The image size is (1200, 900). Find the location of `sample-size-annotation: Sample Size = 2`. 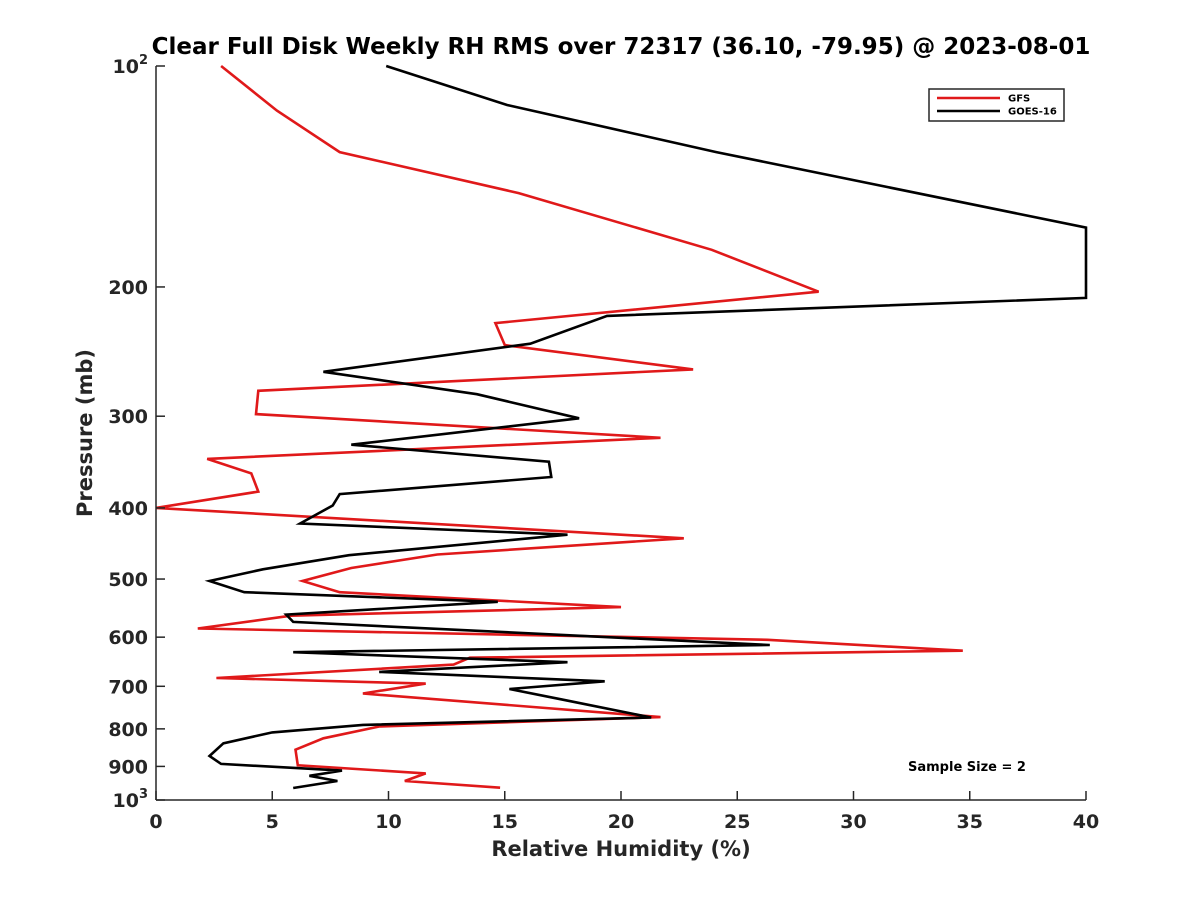

sample-size-annotation: Sample Size = 2 is located at coordinates (967, 767).